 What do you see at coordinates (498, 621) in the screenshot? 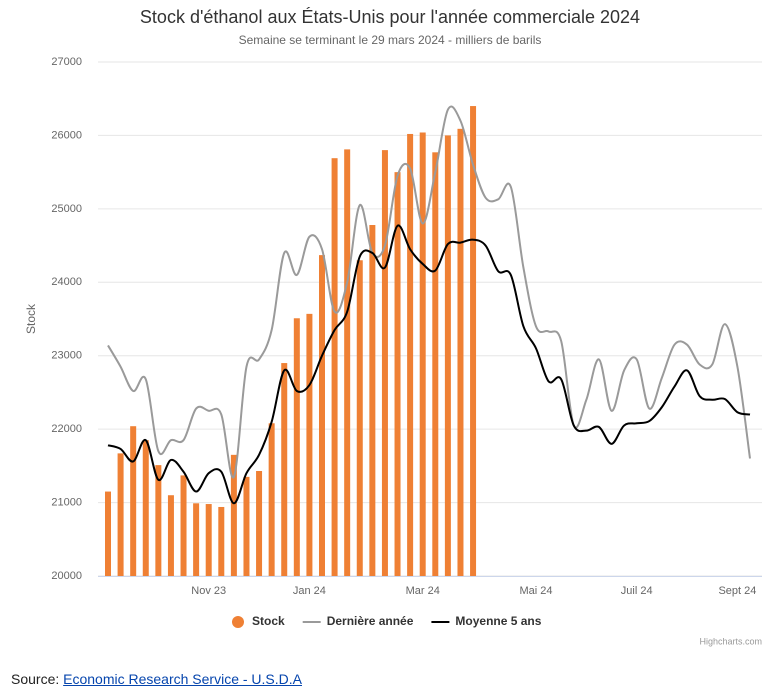
I see `legend-label: Moyenne 5 ans` at bounding box center [498, 621].